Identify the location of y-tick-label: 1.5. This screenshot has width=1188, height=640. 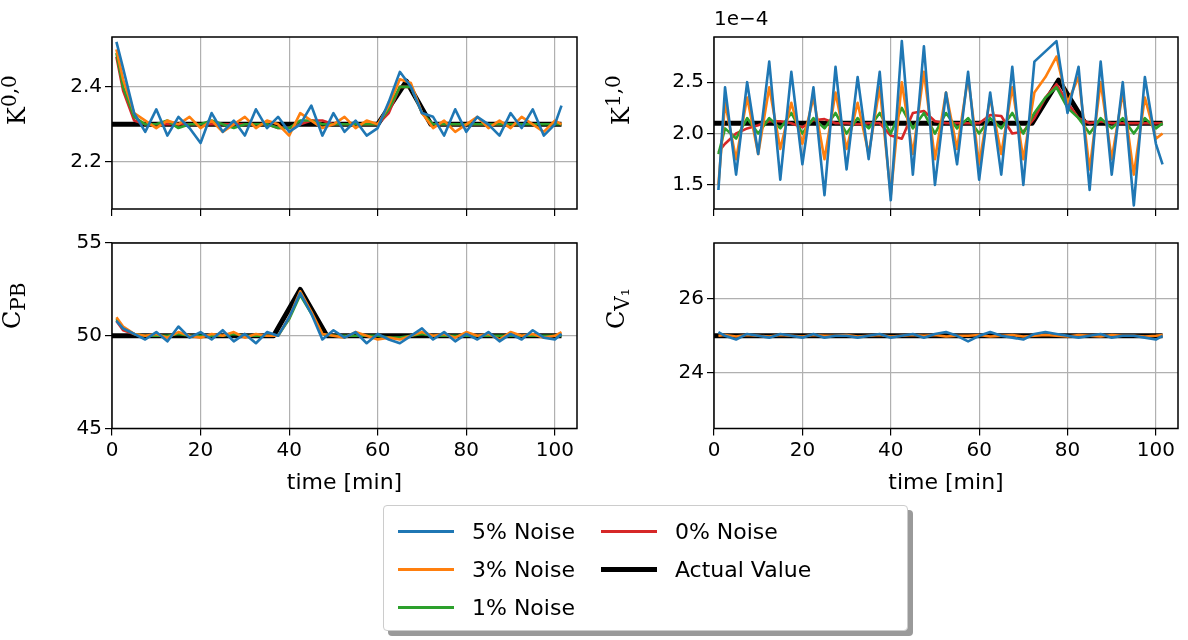
(688, 183).